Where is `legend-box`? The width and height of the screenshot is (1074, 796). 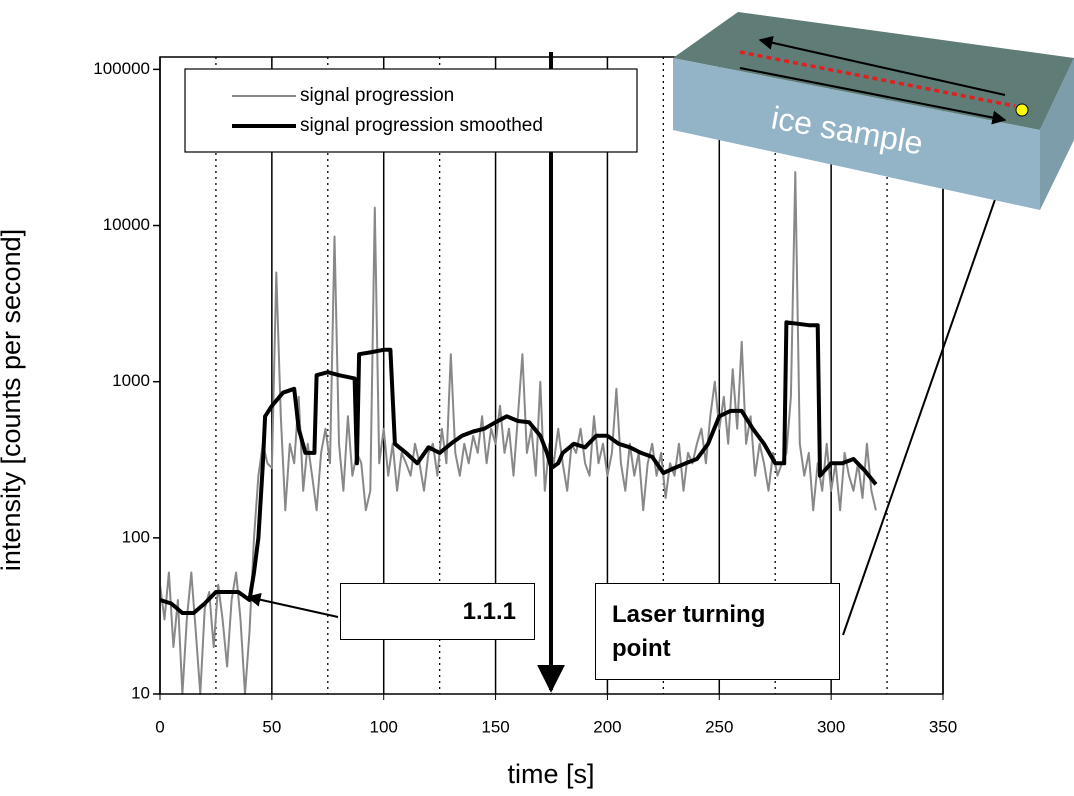 legend-box is located at coordinates (411, 110).